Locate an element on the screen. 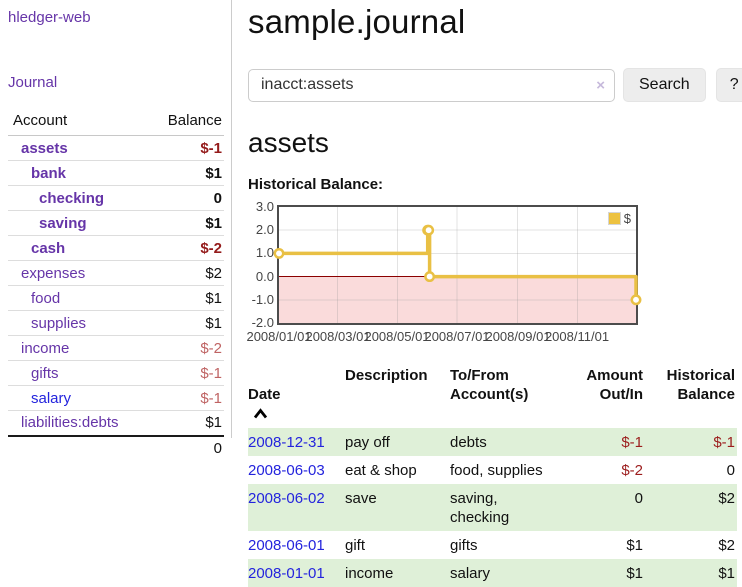  account-balance: $2 is located at coordinates (185, 273).